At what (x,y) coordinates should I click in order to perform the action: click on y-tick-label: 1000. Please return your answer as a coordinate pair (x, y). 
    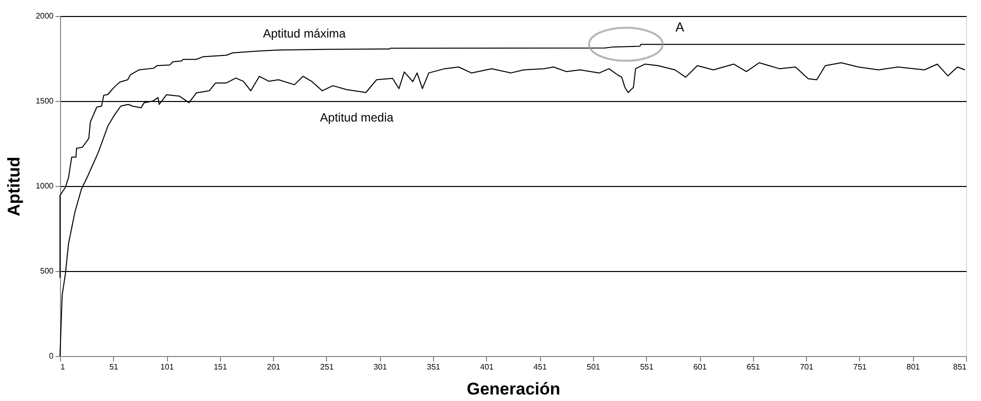
    Looking at the image, I should click on (45, 186).